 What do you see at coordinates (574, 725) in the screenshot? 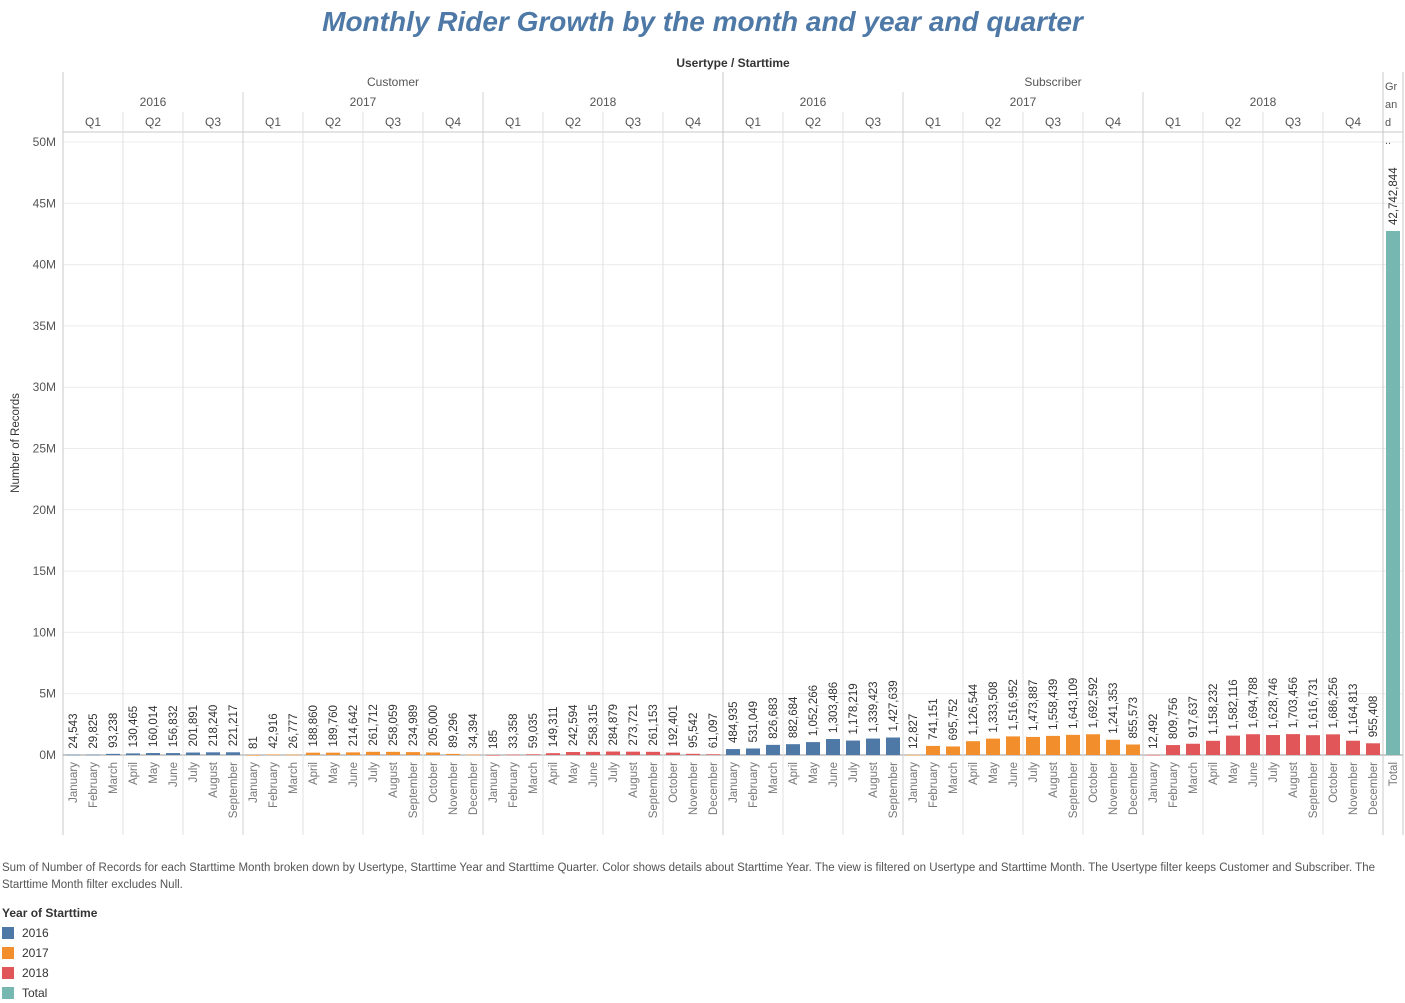
I see `data-label: 242,594` at bounding box center [574, 725].